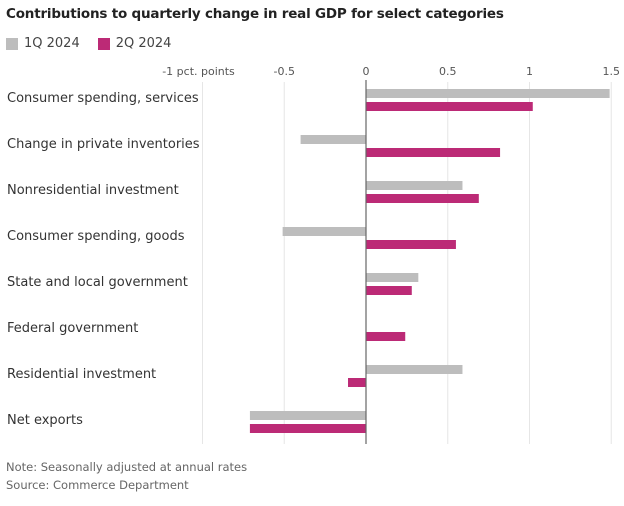 Image resolution: width=624 pixels, height=506 pixels. I want to click on legend-item-2q: 2Q 2024, so click(134, 43).